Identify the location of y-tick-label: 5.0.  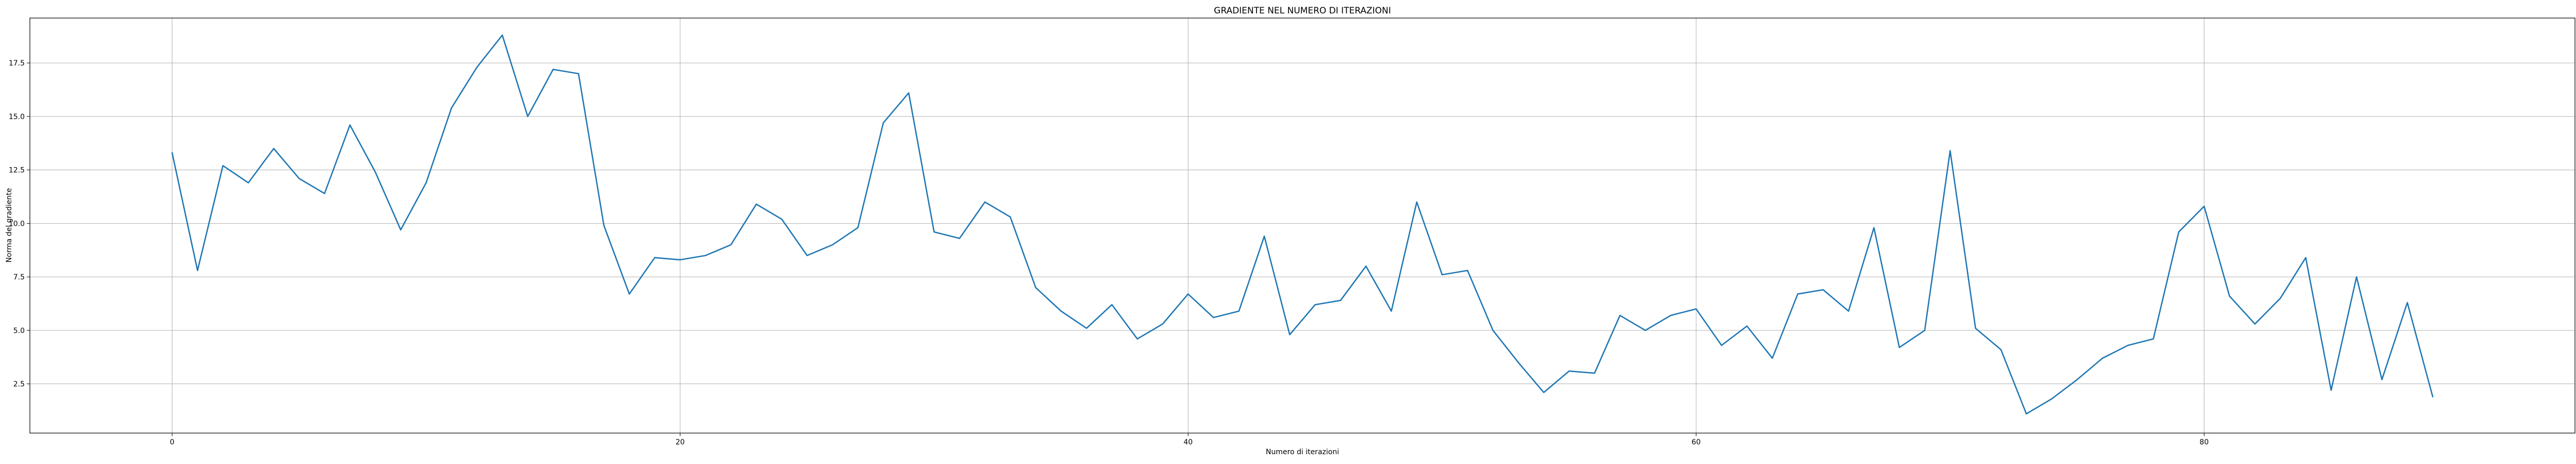
(19, 331).